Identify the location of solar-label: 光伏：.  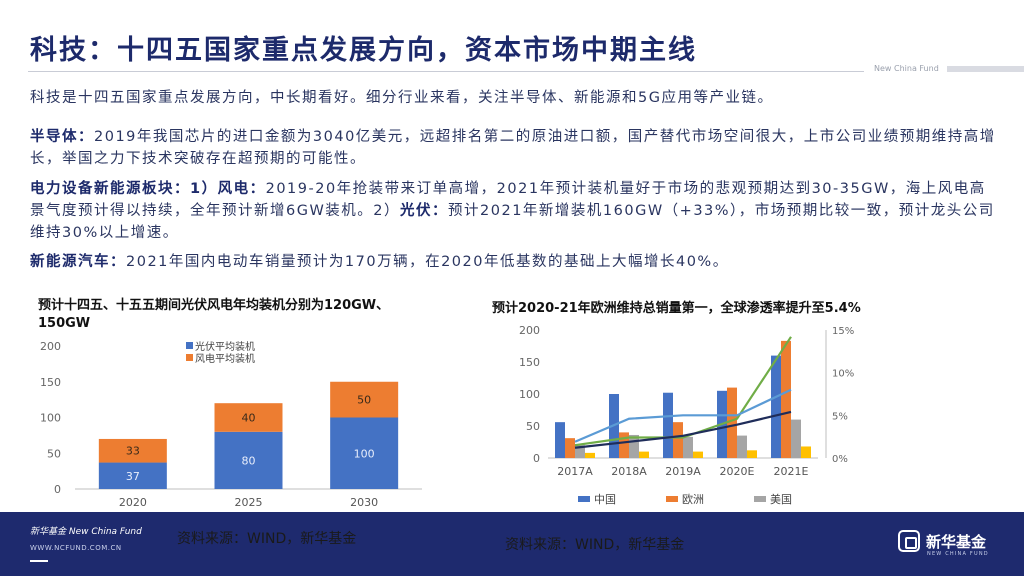
(424, 211).